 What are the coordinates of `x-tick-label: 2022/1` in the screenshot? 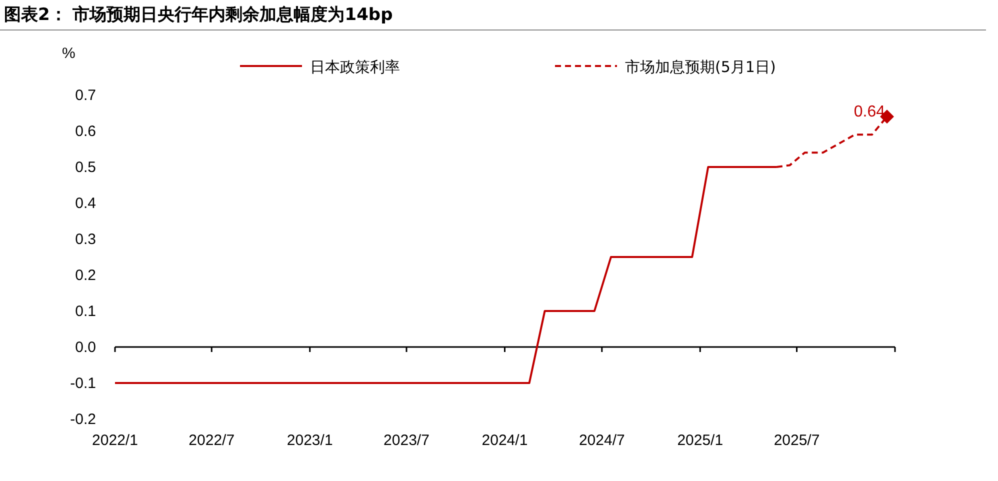 It's located at (115, 440).